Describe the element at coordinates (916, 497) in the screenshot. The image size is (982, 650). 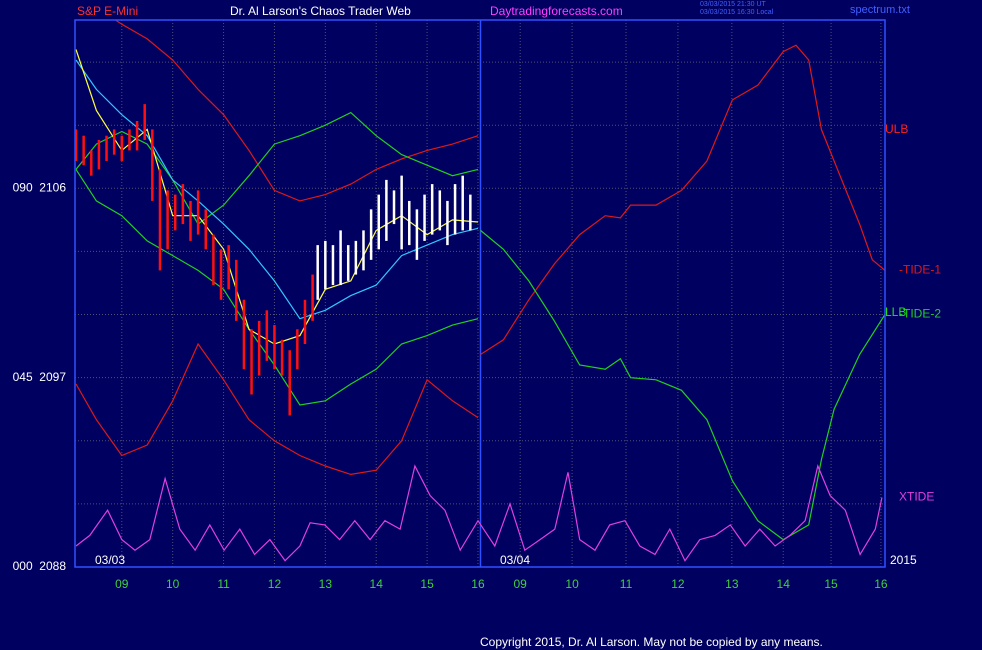
I see `series-label: XTIDE` at that location.